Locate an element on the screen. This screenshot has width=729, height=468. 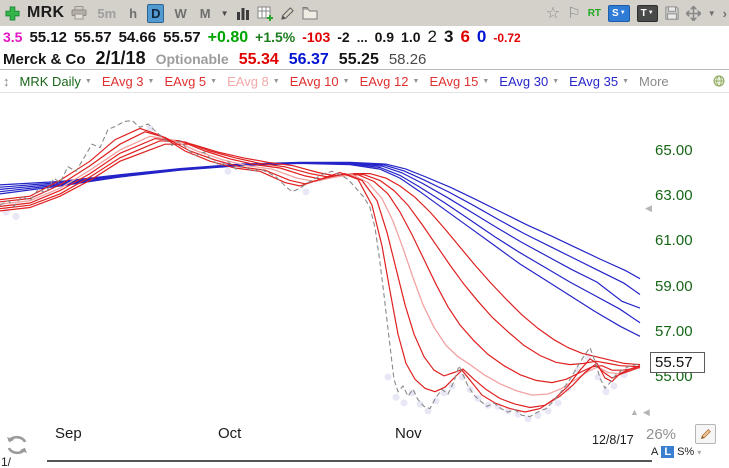
template-button: T ▼ is located at coordinates (647, 13).